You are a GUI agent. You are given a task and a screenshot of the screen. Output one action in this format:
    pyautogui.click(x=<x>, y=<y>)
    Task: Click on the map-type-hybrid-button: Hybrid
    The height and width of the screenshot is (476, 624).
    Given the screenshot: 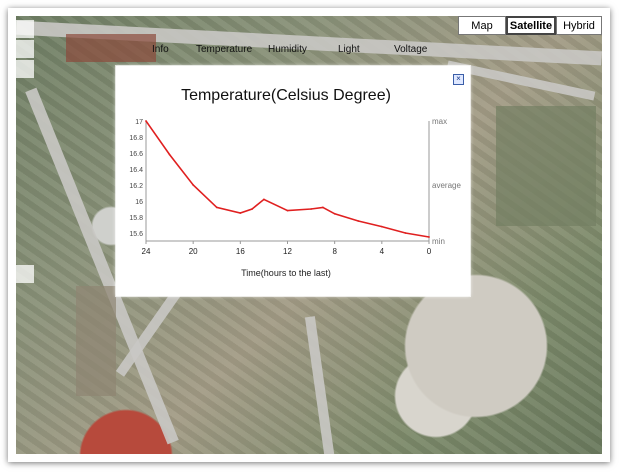 What is the action you would take?
    pyautogui.click(x=579, y=25)
    